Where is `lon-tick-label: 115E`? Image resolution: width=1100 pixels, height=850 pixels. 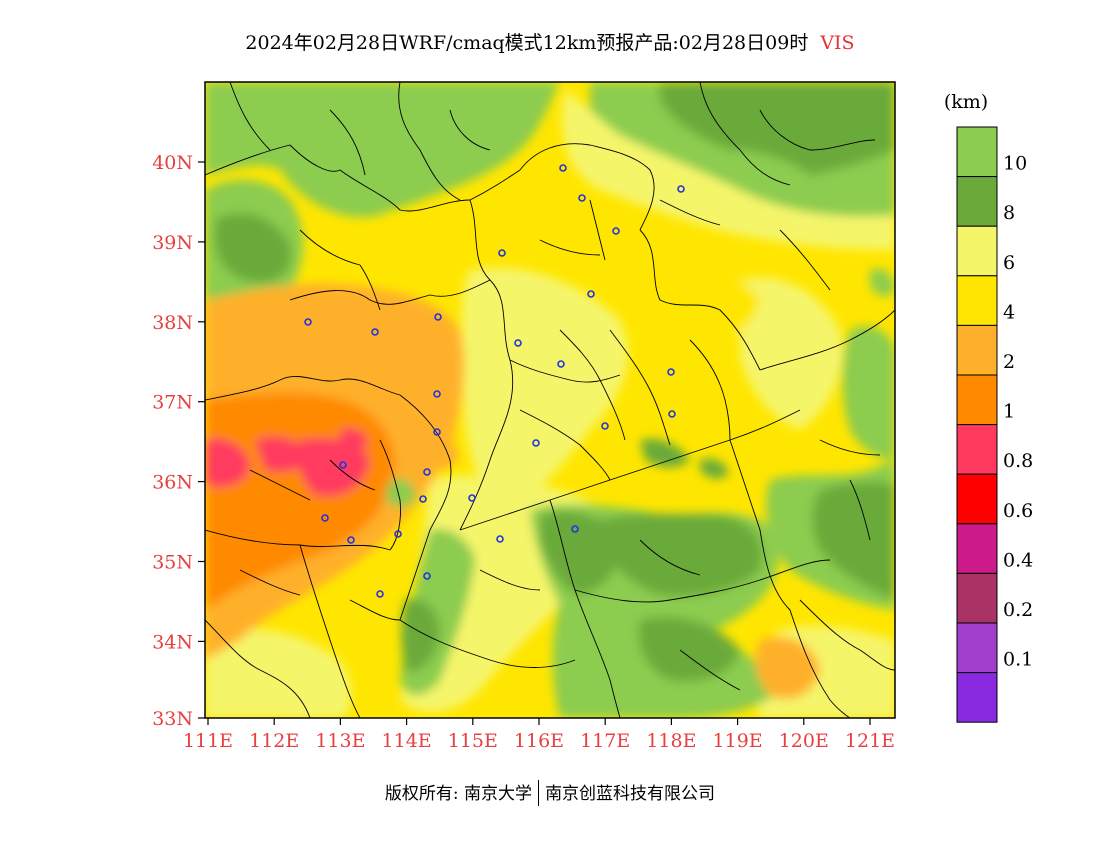
lon-tick-label: 115E is located at coordinates (473, 741).